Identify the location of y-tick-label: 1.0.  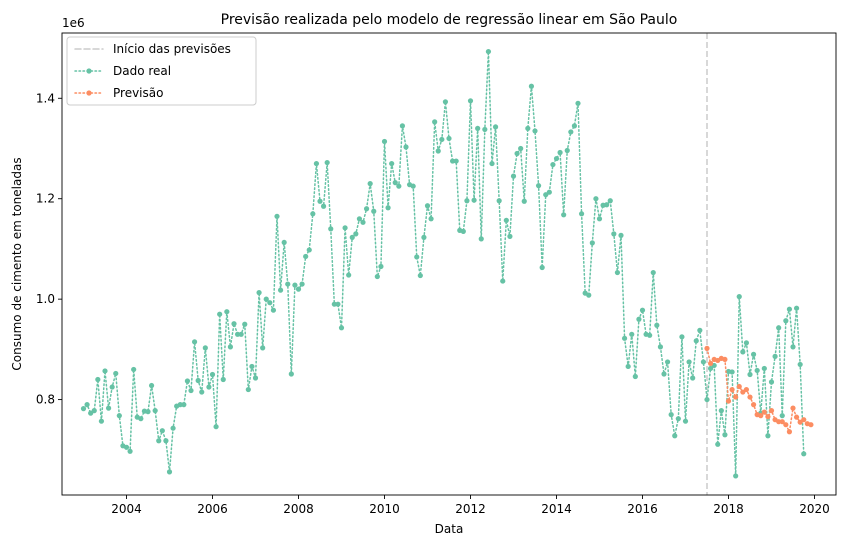
(45, 299).